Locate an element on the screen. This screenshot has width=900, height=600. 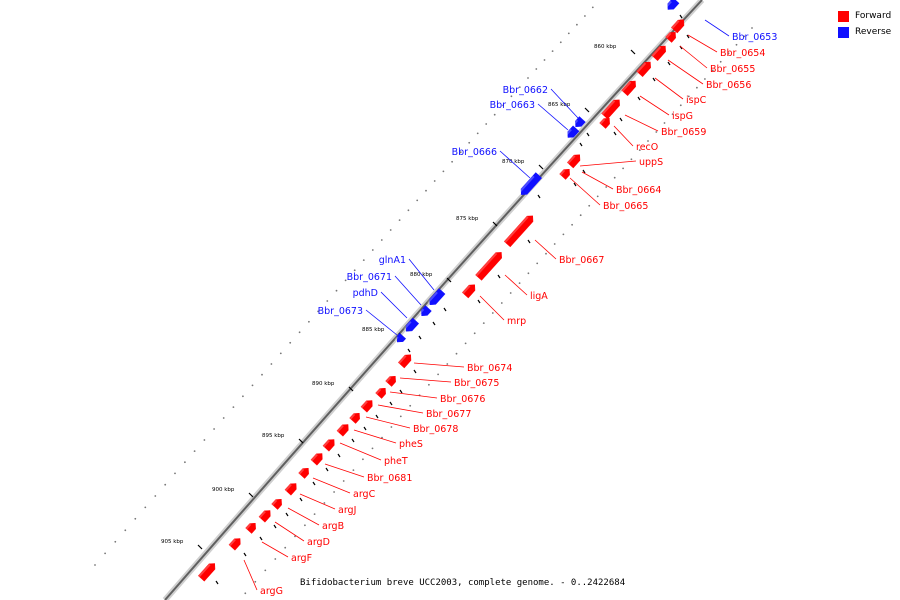
gene-label-argc: argC is located at coordinates (364, 494).